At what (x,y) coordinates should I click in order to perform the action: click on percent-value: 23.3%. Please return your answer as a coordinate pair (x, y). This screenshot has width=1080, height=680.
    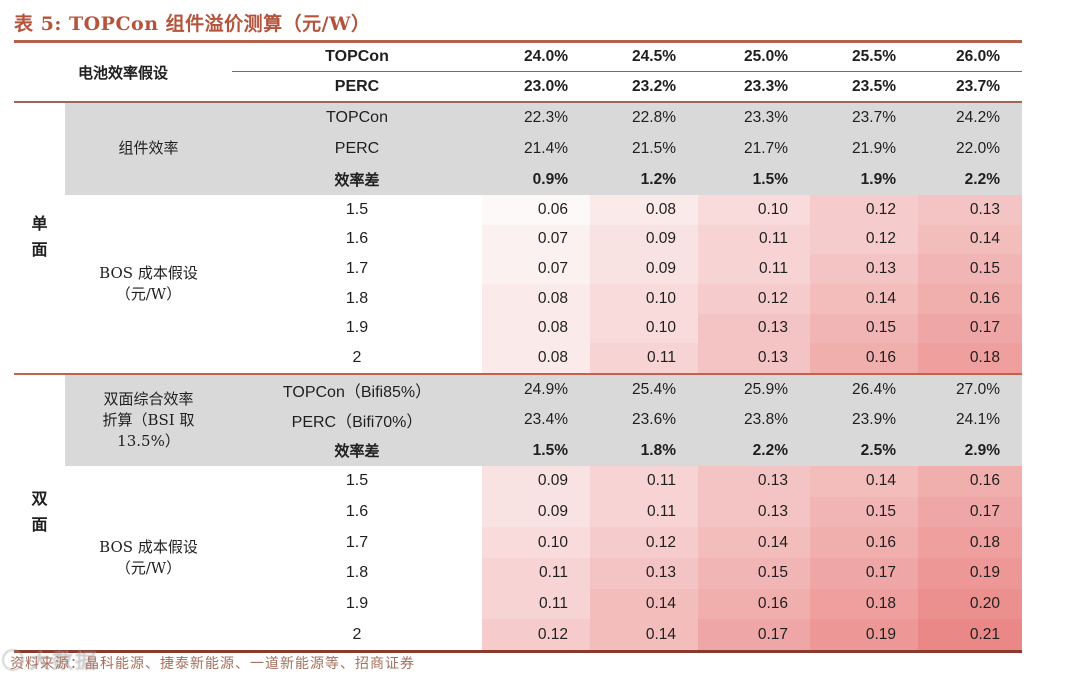
    Looking at the image, I should click on (754, 118).